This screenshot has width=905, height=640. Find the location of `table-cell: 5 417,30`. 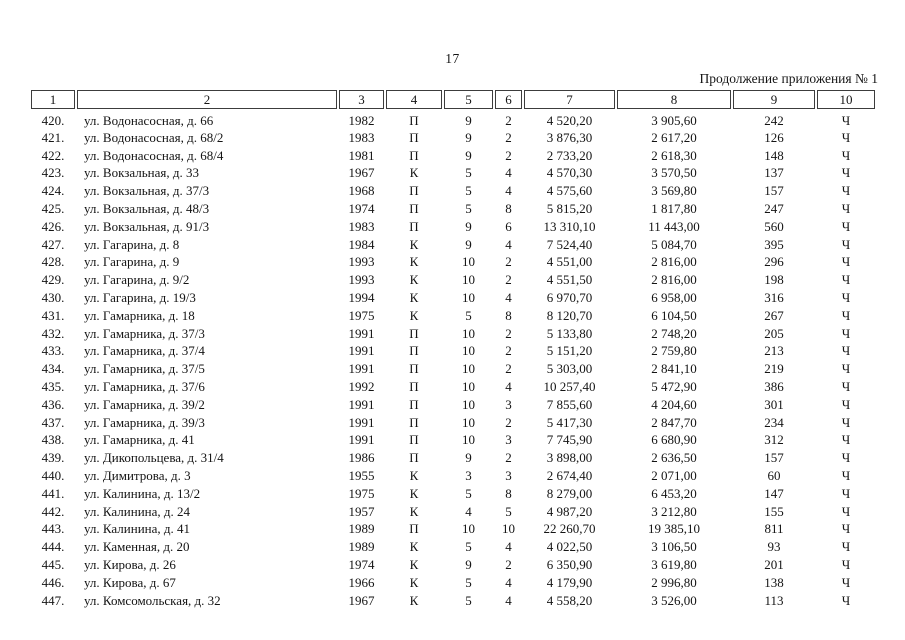

table-cell: 5 417,30 is located at coordinates (569, 422).